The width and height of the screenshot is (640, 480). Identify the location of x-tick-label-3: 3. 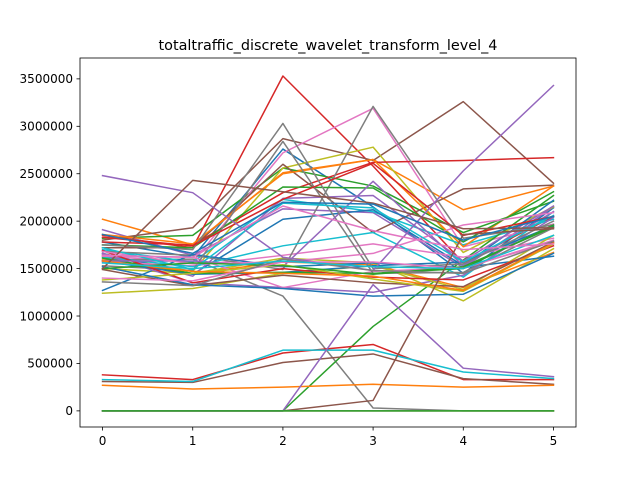
(373, 441).